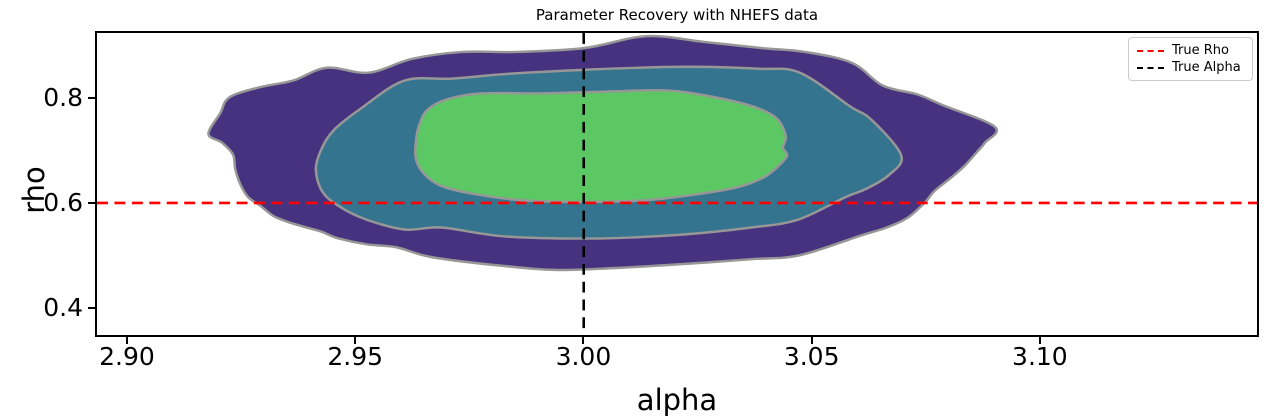 This screenshot has height=417, width=1268. What do you see at coordinates (1150, 50) in the screenshot?
I see `red-dashed-line-swatch` at bounding box center [1150, 50].